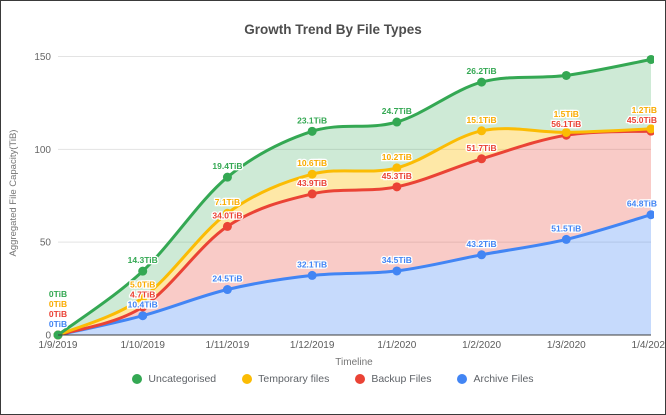  What do you see at coordinates (396, 345) in the screenshot?
I see `x-tick-4: 1/1/2020` at bounding box center [396, 345].